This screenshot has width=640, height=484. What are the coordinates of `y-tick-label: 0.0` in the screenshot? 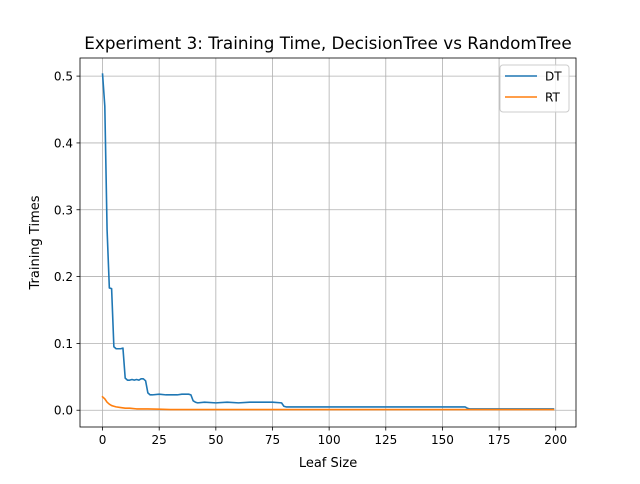 It's located at (63, 411).